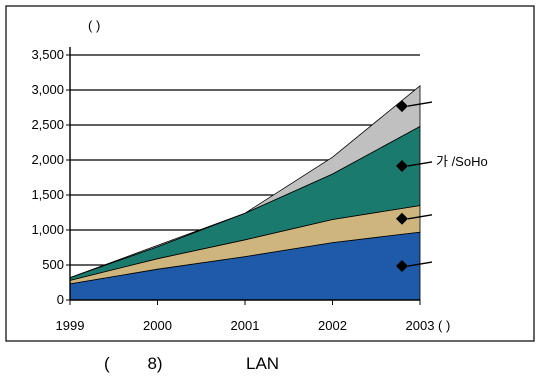  Describe the element at coordinates (245, 325) in the screenshot. I see `x-tick-label: 2001` at that location.